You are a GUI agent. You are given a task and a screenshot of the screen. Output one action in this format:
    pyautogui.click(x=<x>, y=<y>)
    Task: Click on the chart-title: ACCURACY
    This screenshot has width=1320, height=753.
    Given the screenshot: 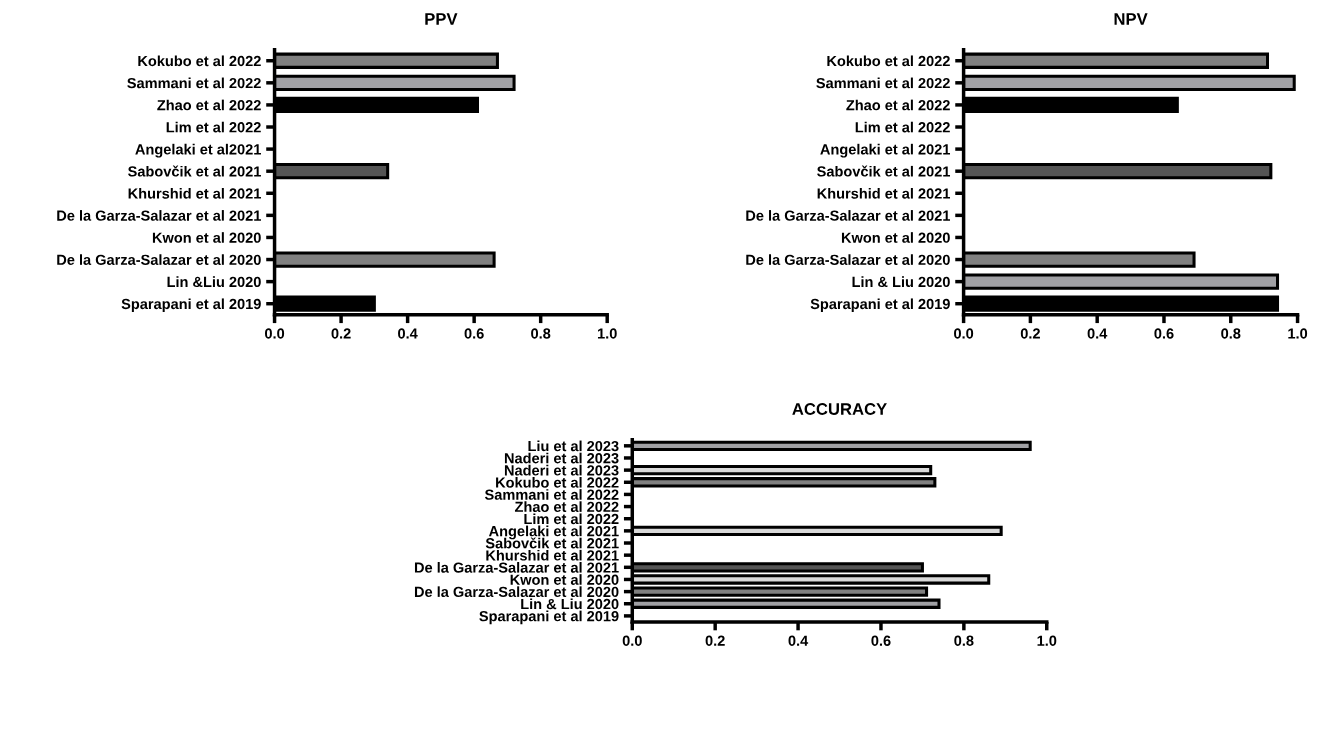 What is the action you would take?
    pyautogui.click(x=839, y=409)
    